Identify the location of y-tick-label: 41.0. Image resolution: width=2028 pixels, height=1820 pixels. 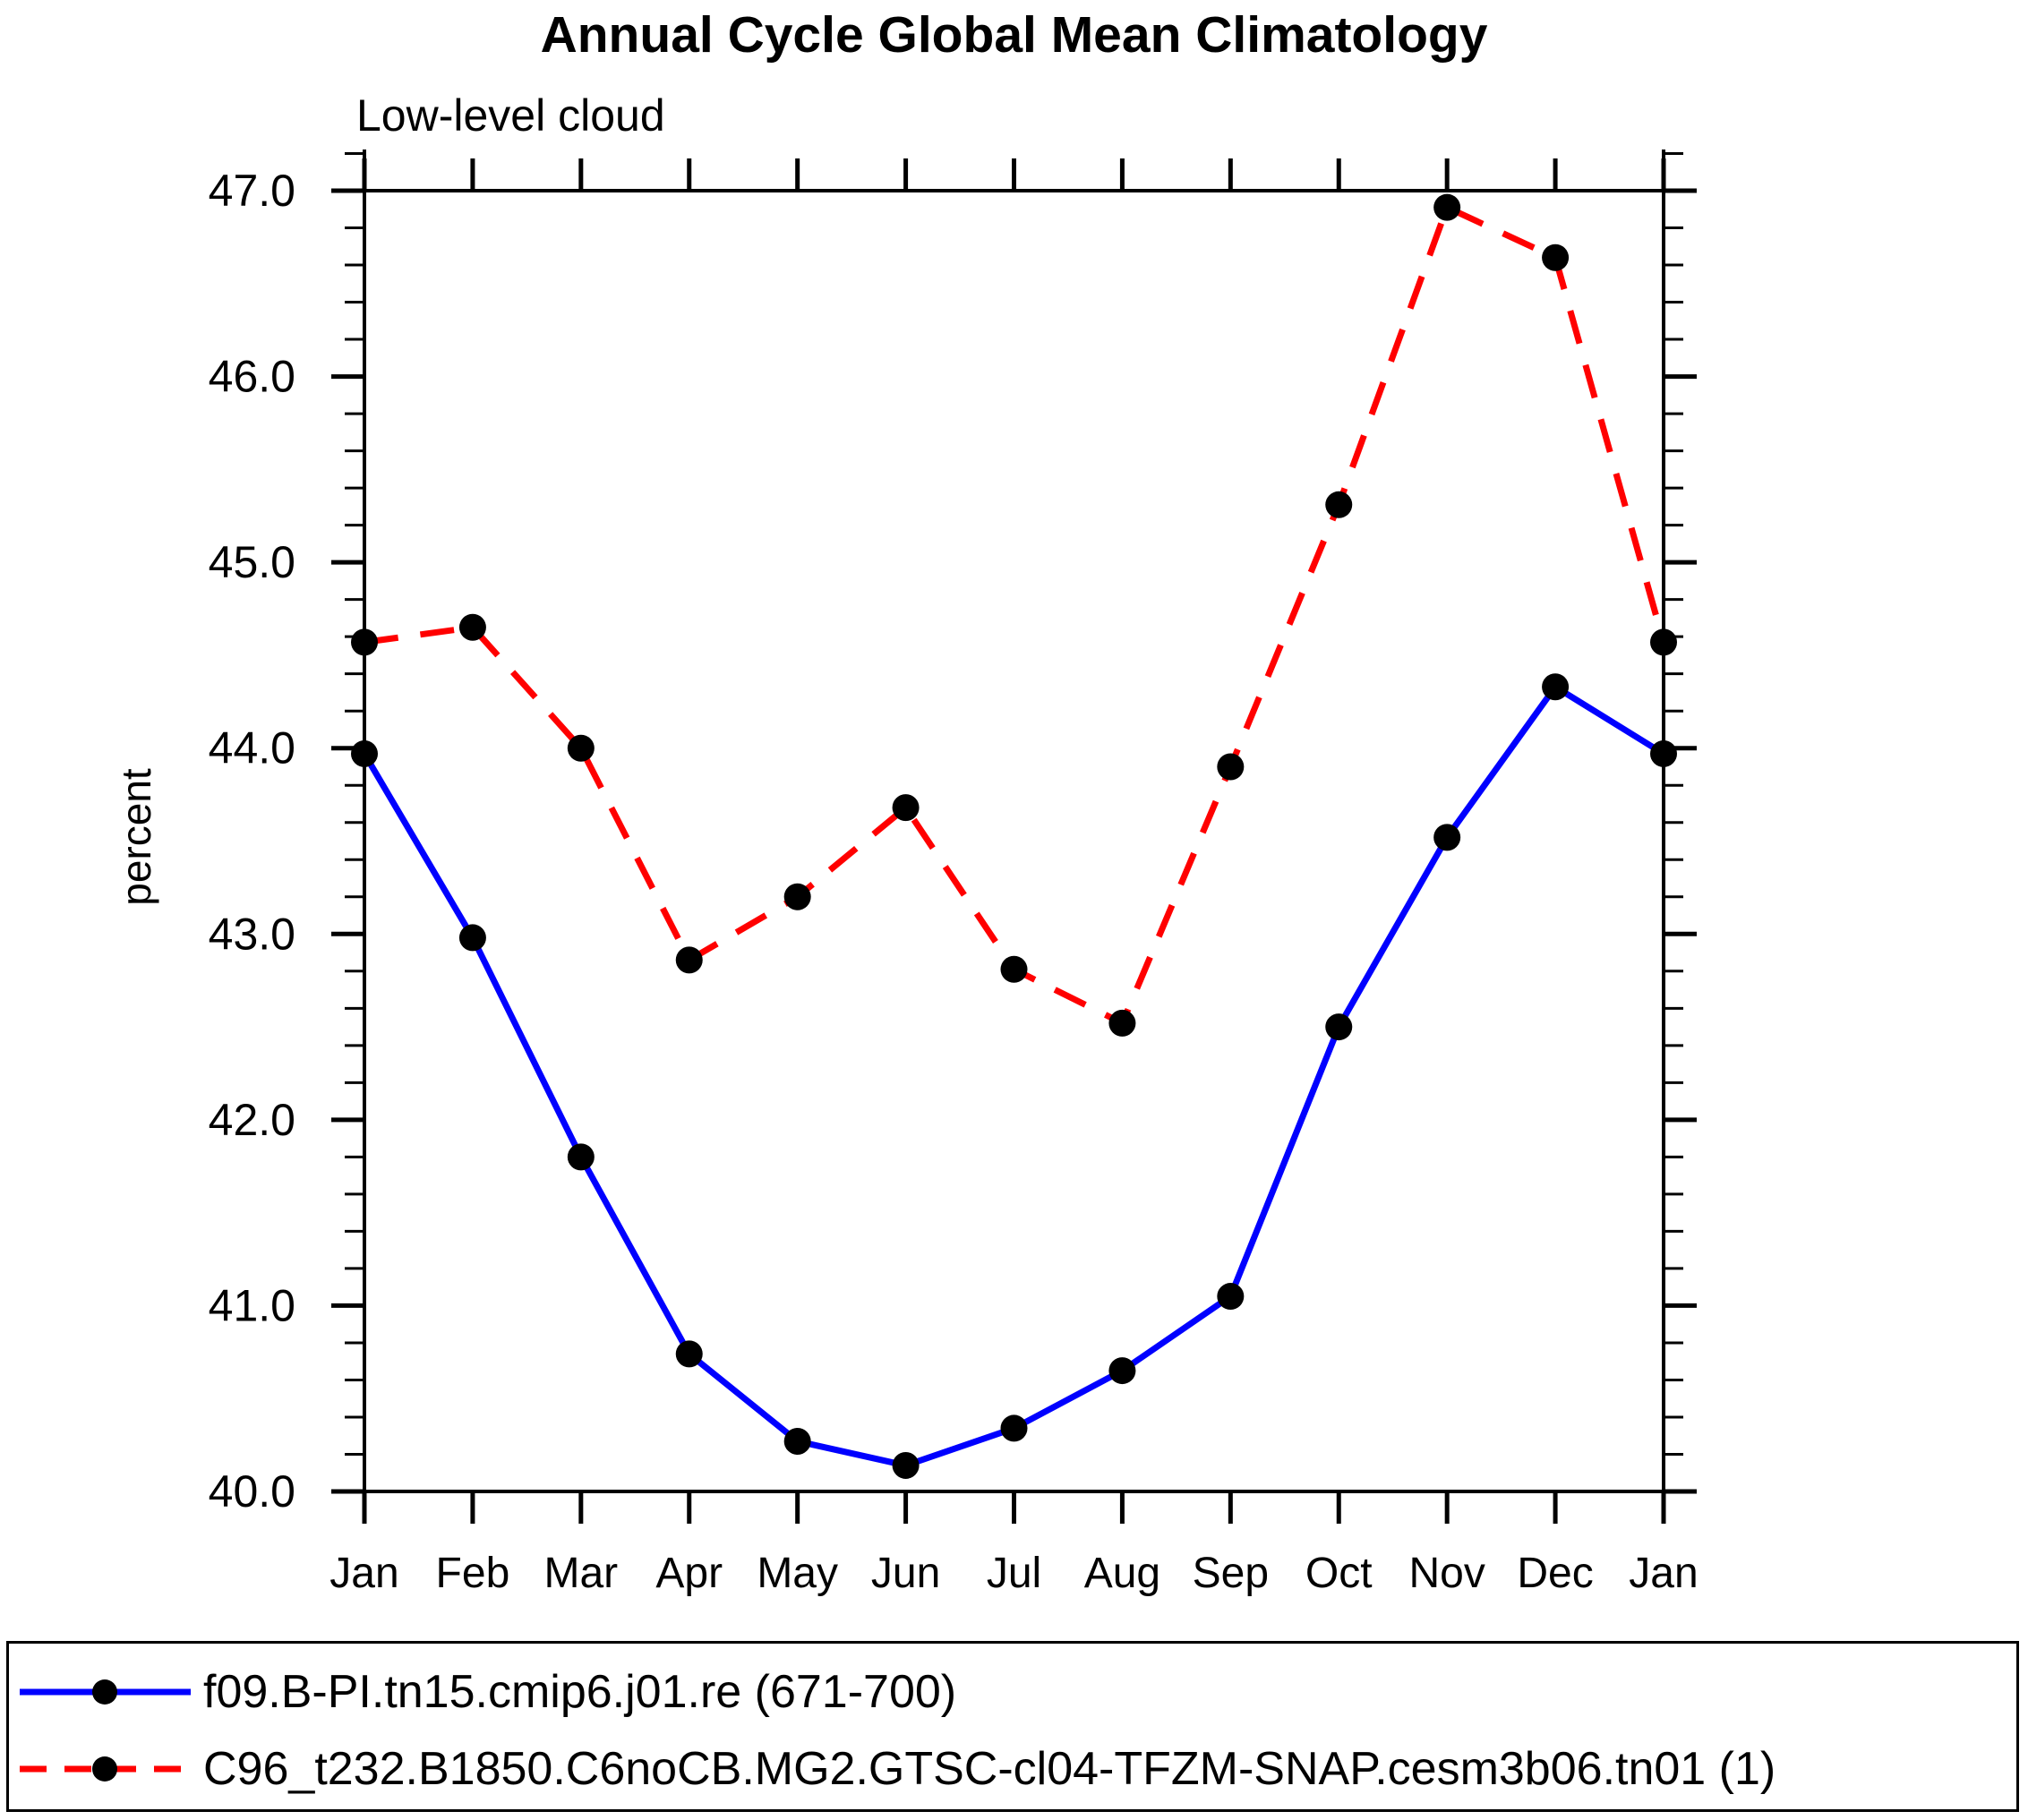
(252, 1305).